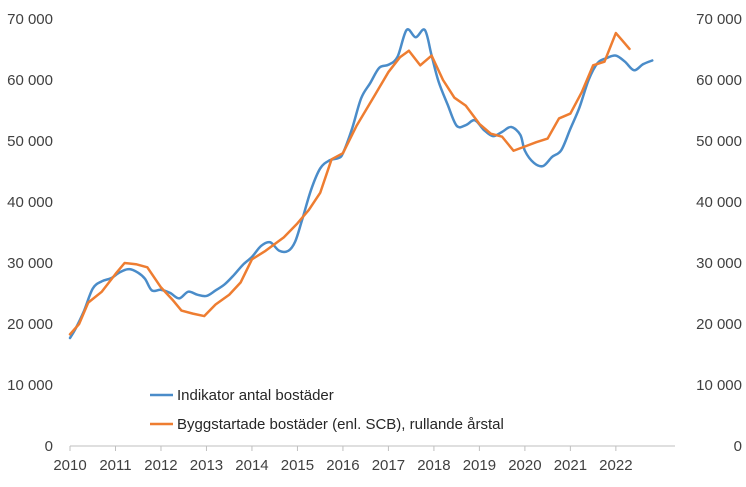 The image size is (746, 487). Describe the element at coordinates (388, 465) in the screenshot. I see `x-tick-label: 2017` at that location.